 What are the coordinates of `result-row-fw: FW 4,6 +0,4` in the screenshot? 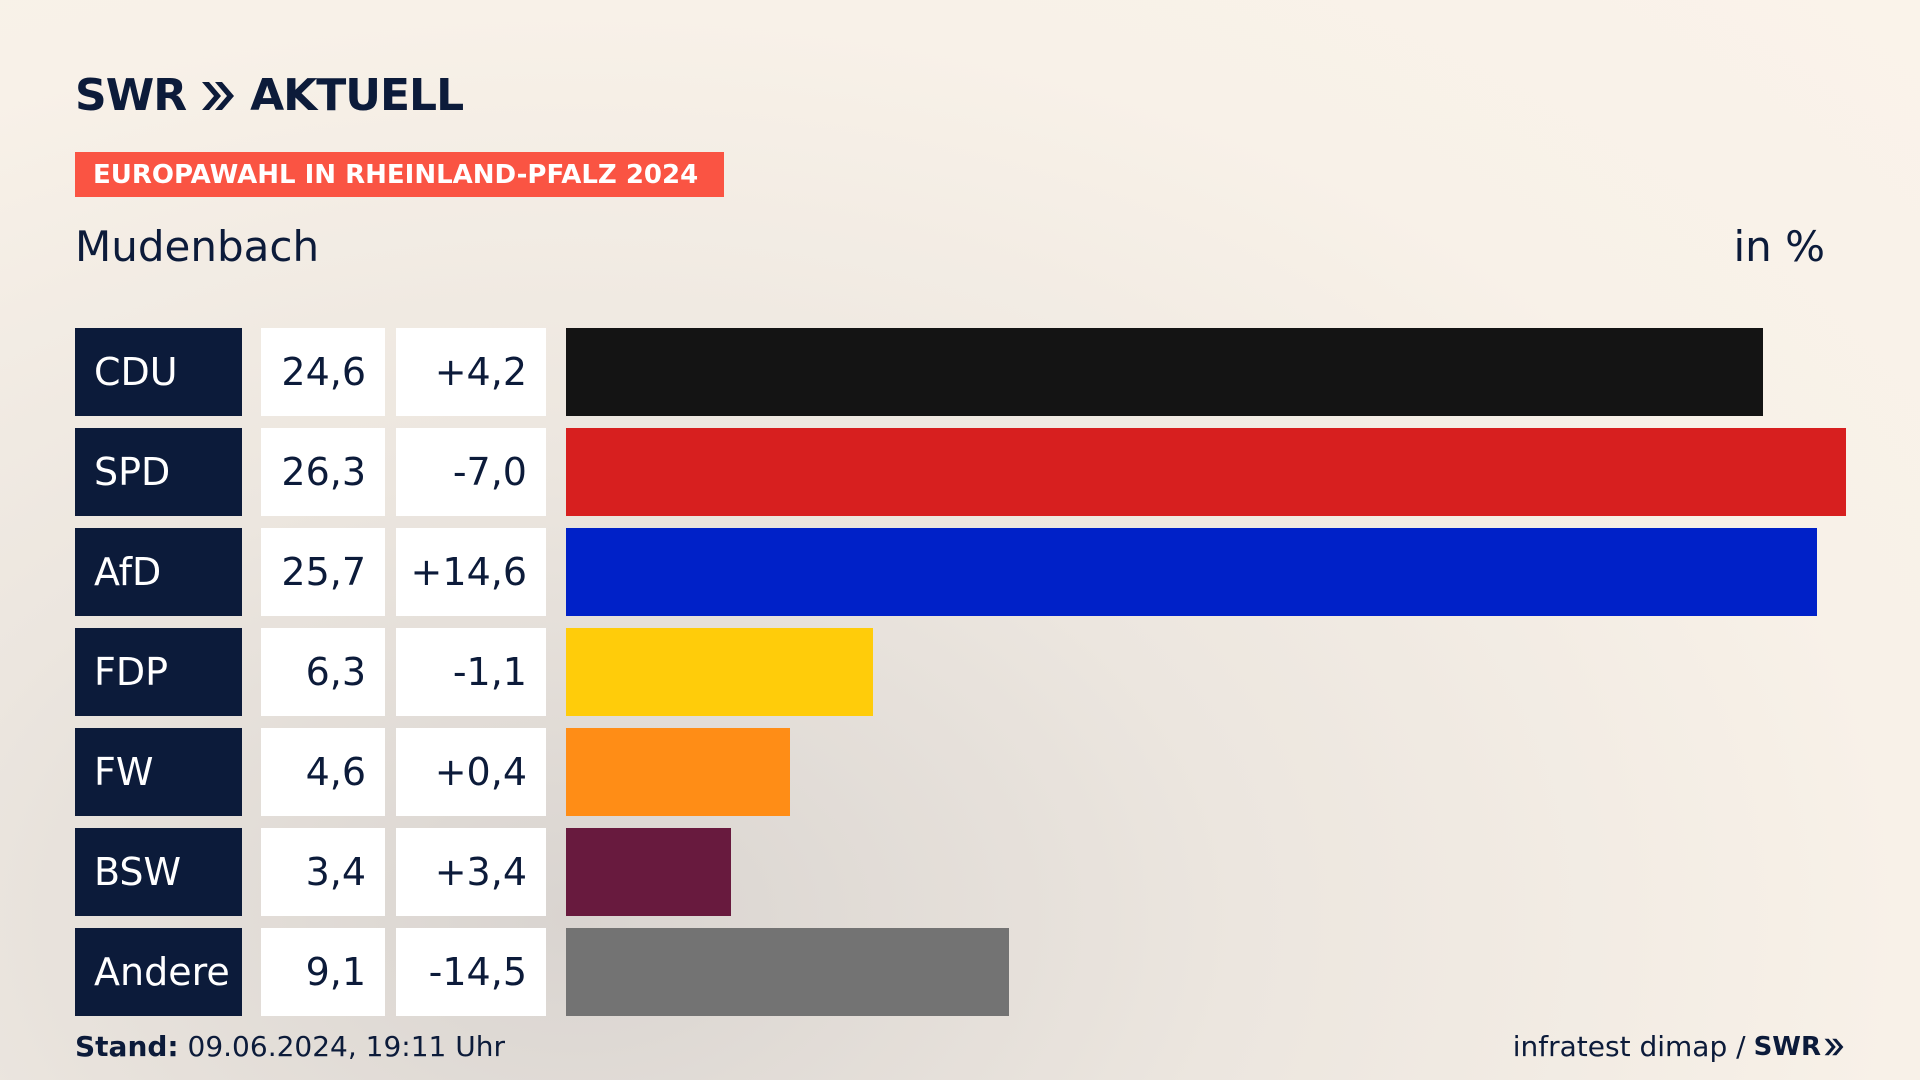 It's located at (975, 772).